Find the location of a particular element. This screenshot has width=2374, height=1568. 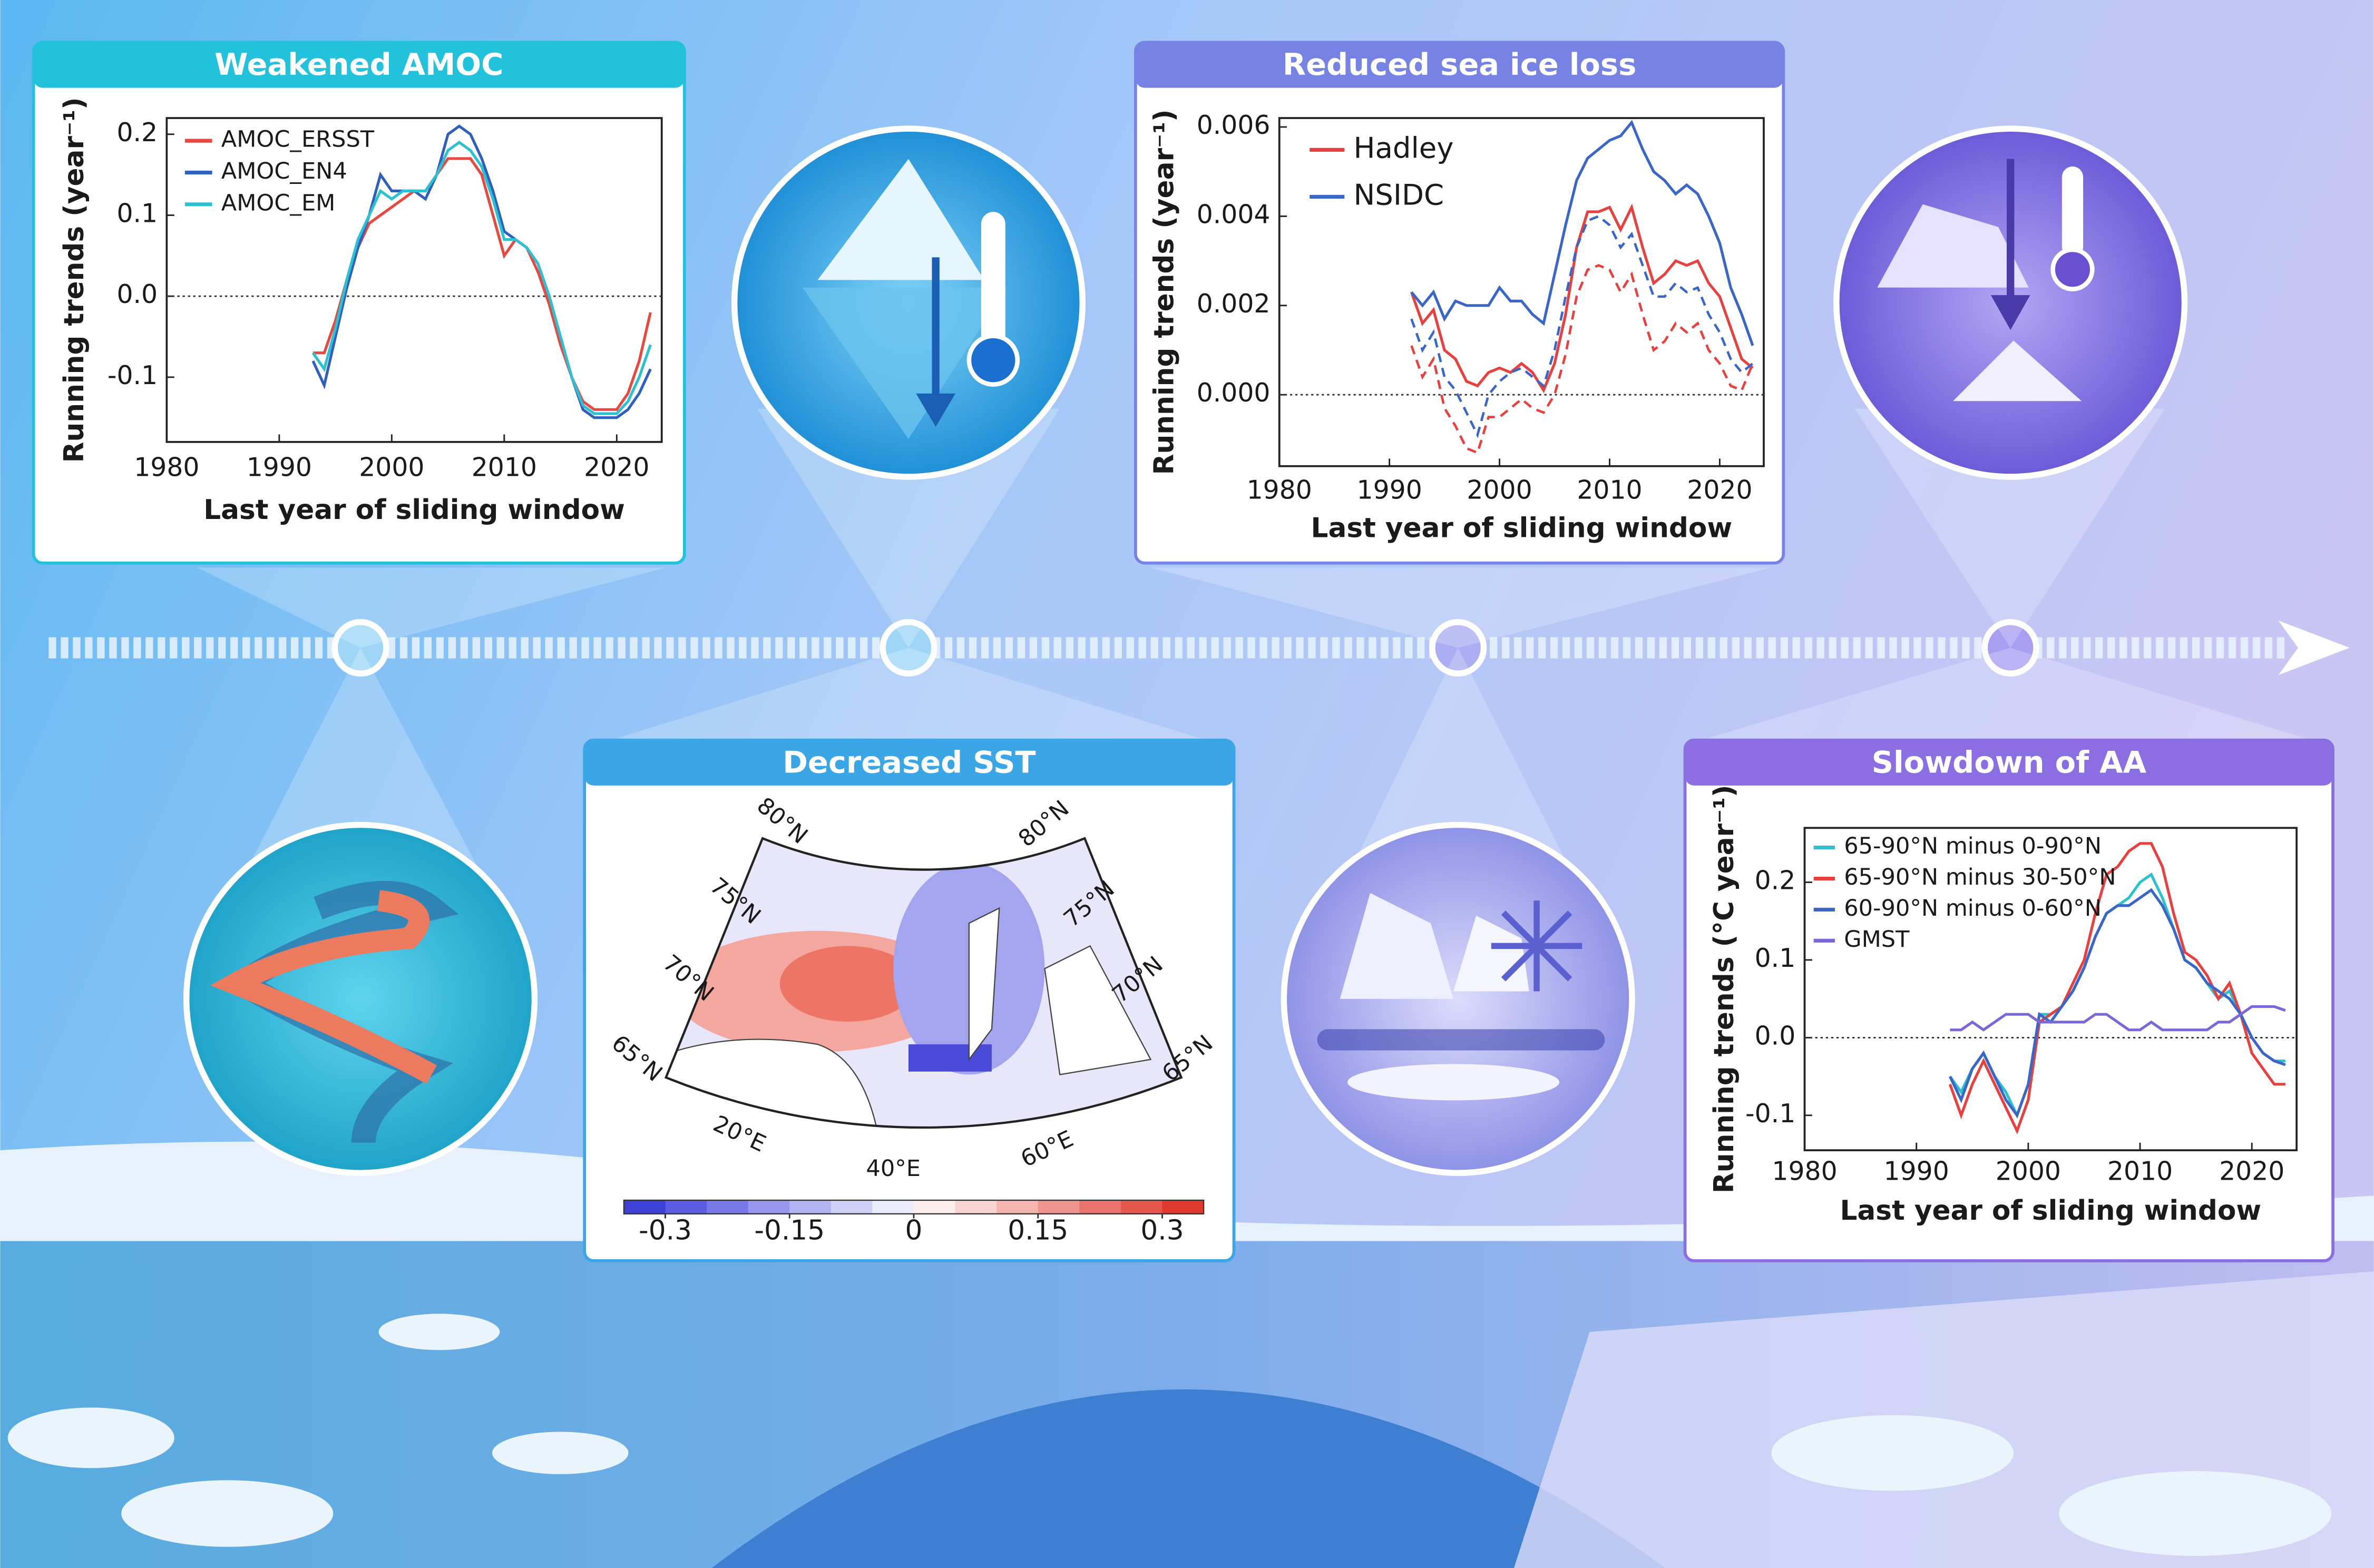

legend-label: AMOC_EN4 is located at coordinates (284, 171).